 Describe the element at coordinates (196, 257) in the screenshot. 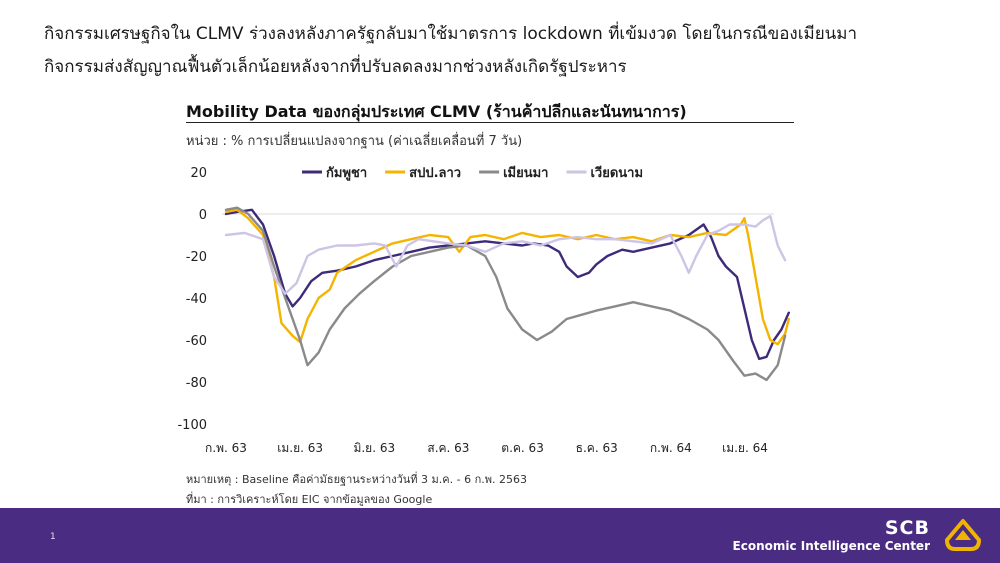

I see `y-tick-label: -20` at that location.